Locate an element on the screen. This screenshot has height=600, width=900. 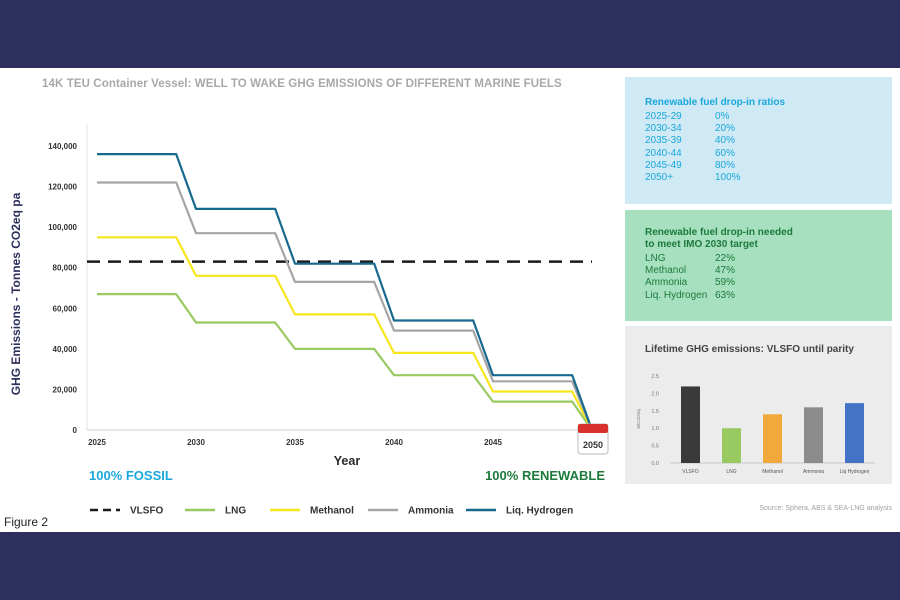
dropin-ratios-title: Renewable fuel drop-in ratios is located at coordinates (715, 102).